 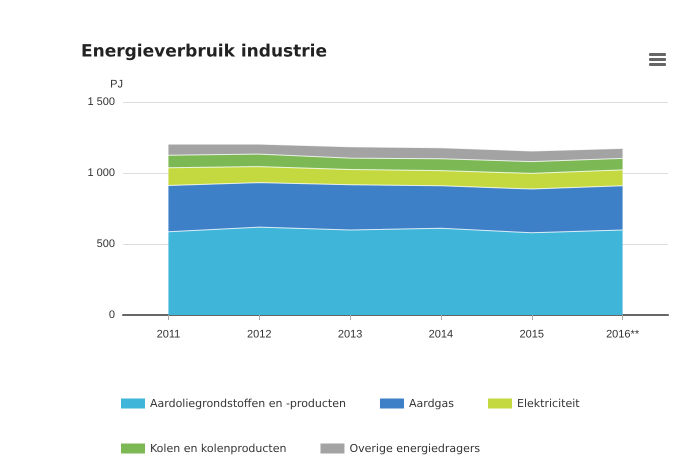 What do you see at coordinates (414, 448) in the screenshot?
I see `legend-label: Overige energiedragers` at bounding box center [414, 448].